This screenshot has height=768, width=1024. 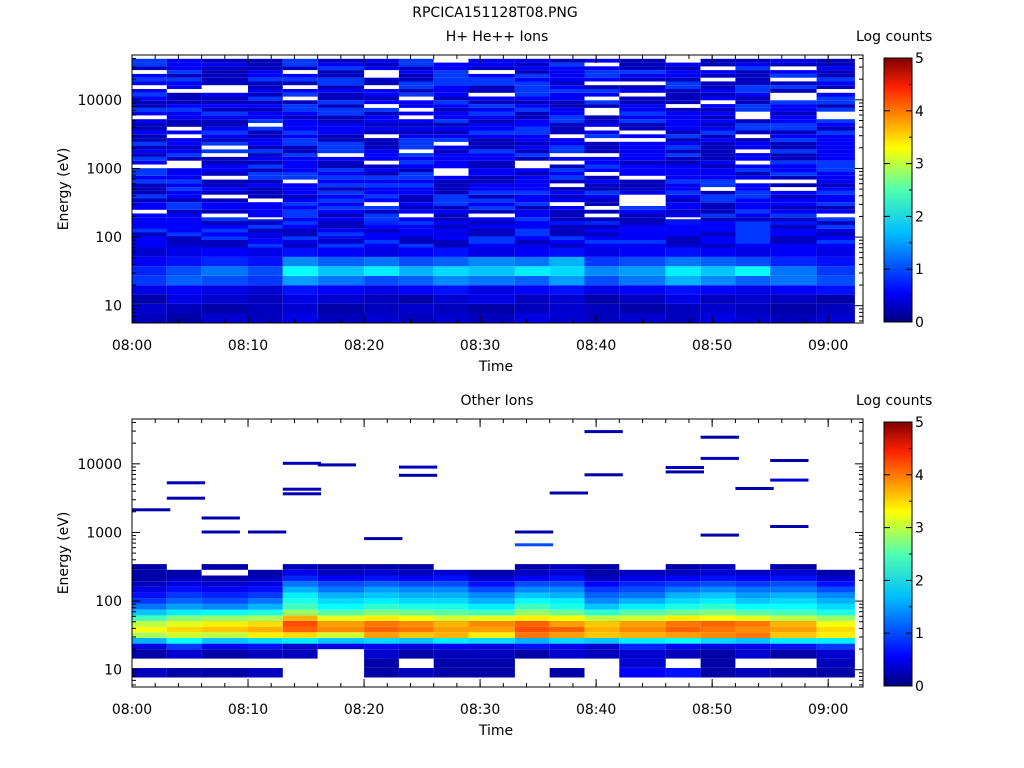 What do you see at coordinates (919, 217) in the screenshot?
I see `colorbar-tick-label: 2` at bounding box center [919, 217].